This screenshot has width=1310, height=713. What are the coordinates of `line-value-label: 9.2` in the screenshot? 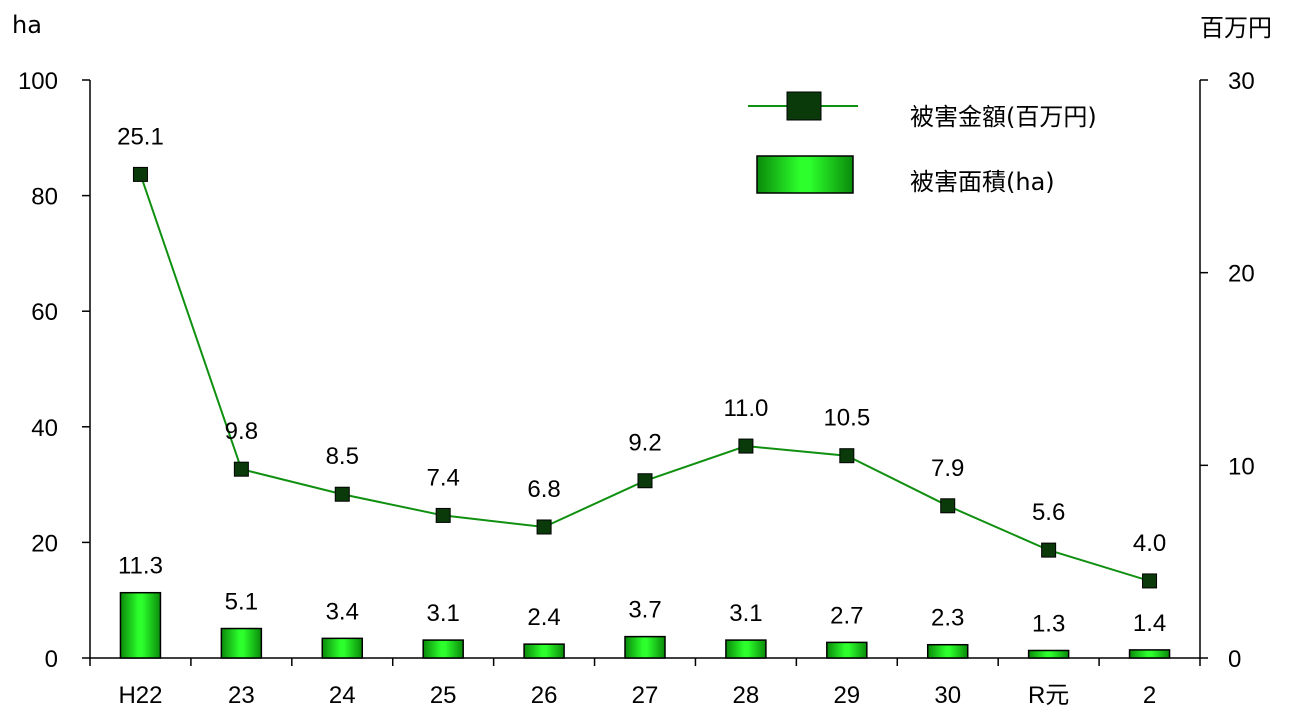 It's located at (644, 443).